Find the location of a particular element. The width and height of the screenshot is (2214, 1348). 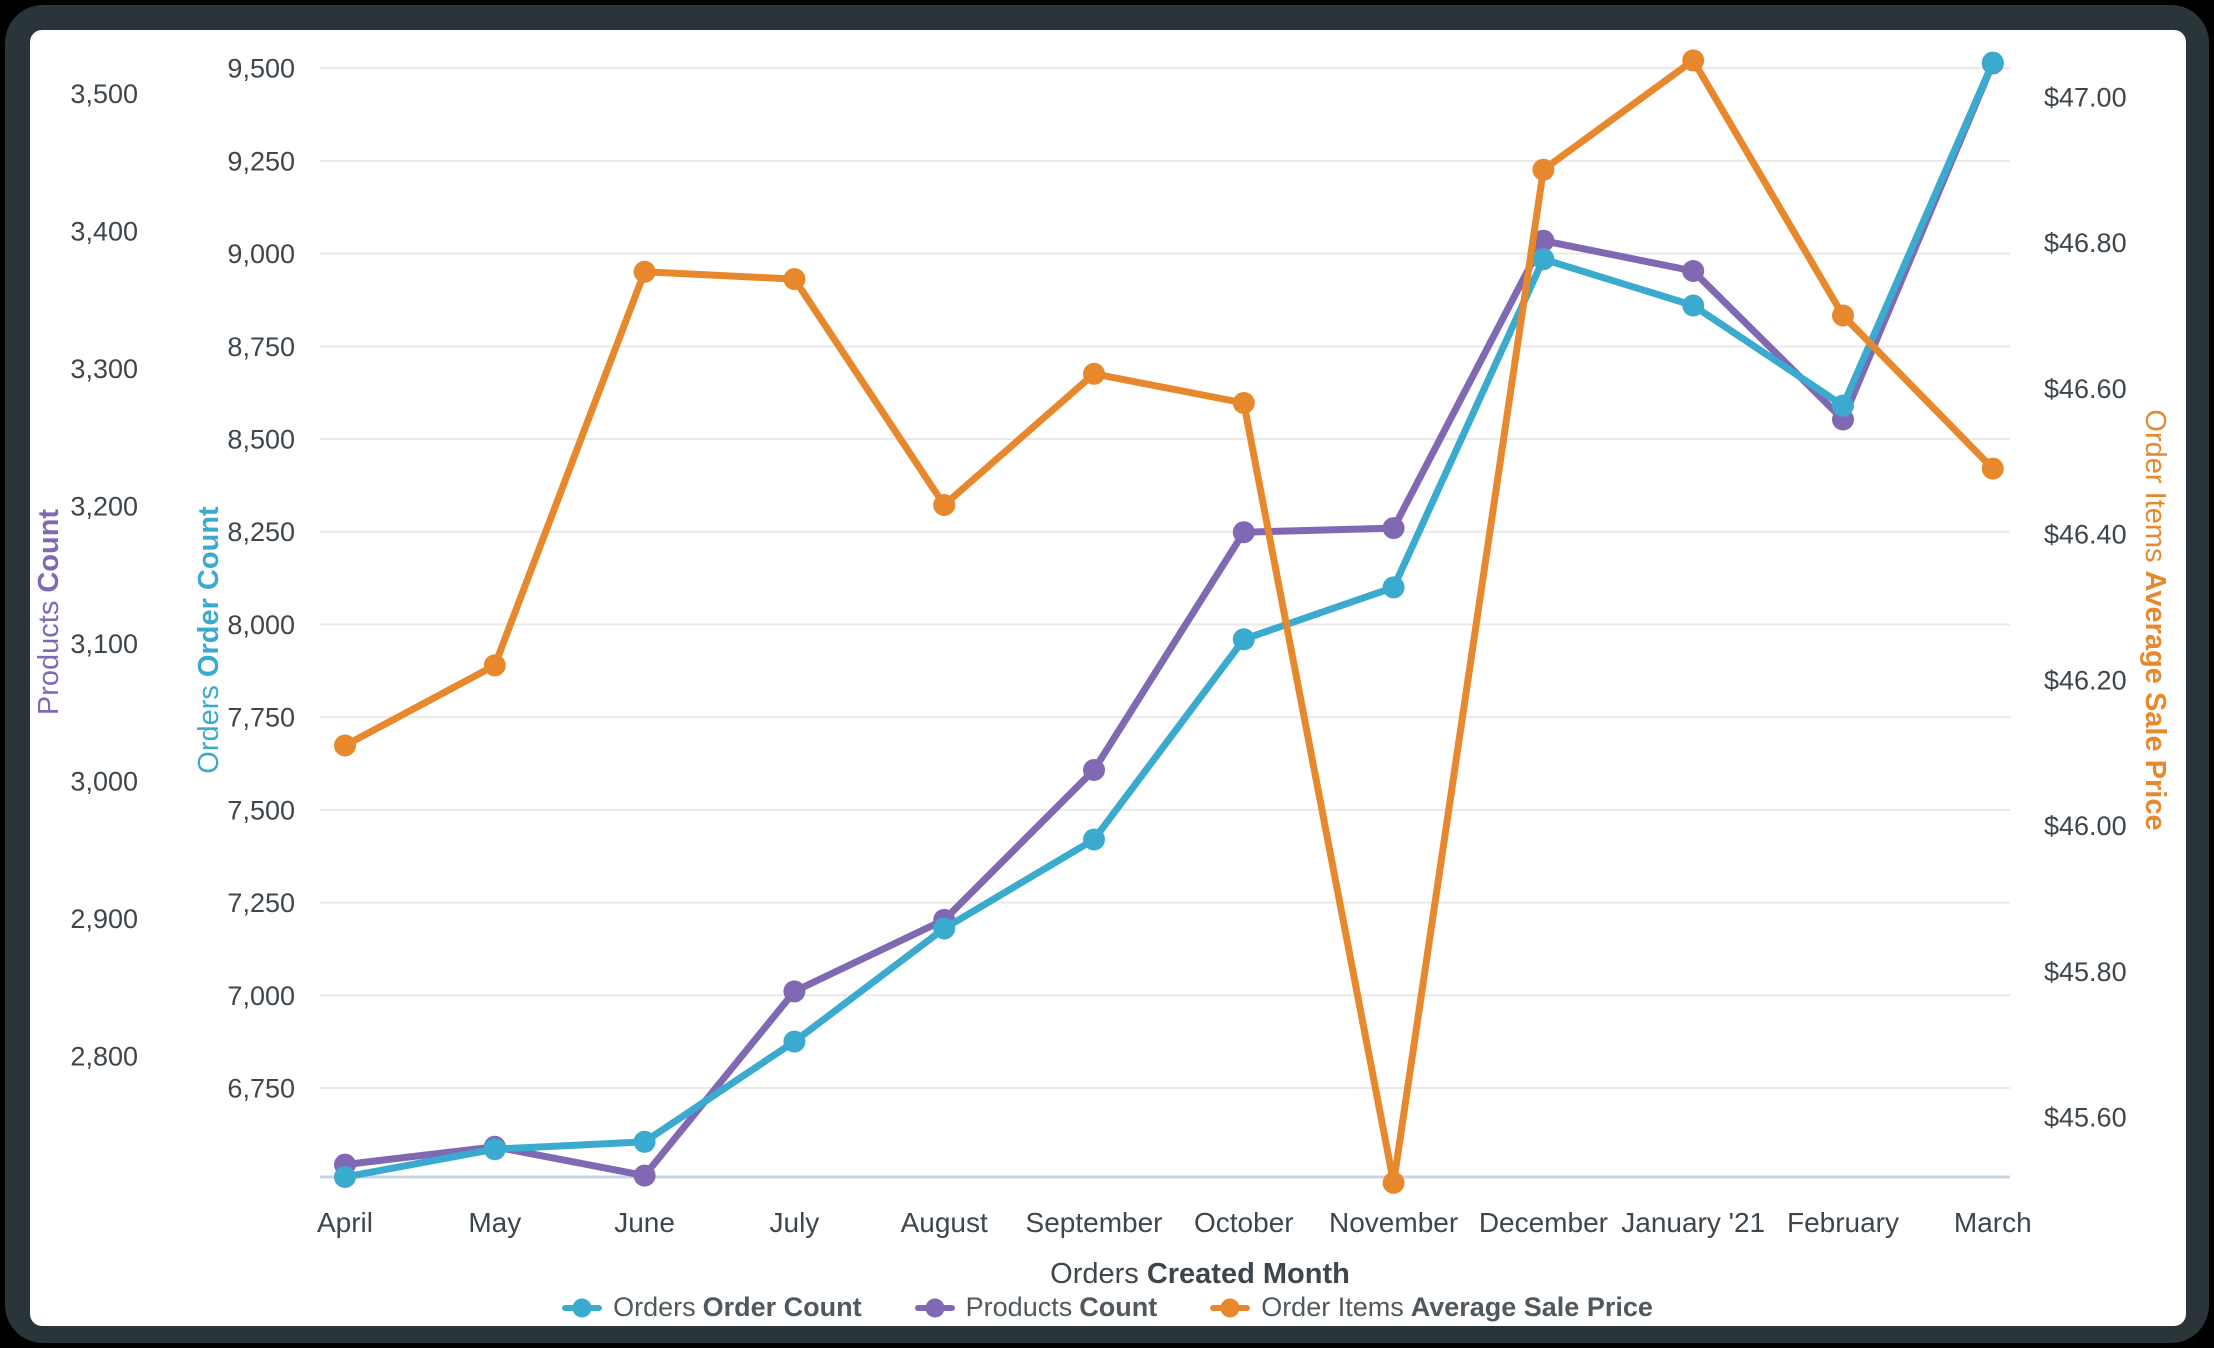

legend-item-products: Products Count is located at coordinates (1036, 1307).